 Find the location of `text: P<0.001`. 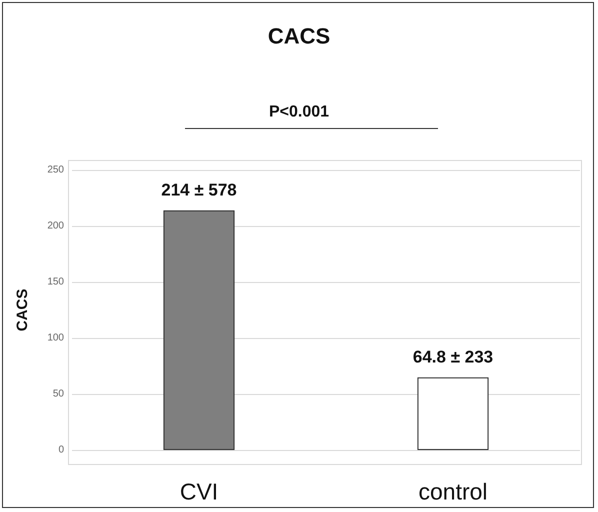

text: P<0.001 is located at coordinates (299, 112).